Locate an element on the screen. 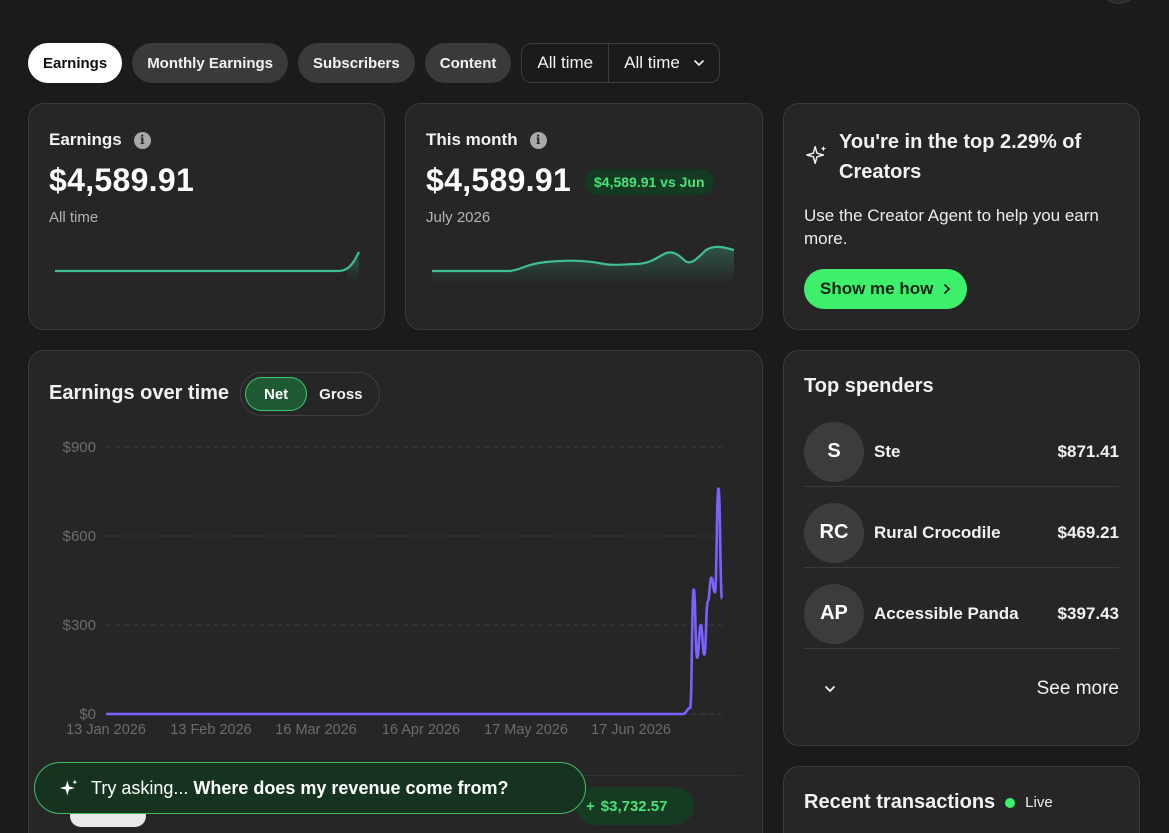 This screenshot has height=833, width=1169. earnings-card: Earnings i $4,589.91 All time is located at coordinates (206, 216).